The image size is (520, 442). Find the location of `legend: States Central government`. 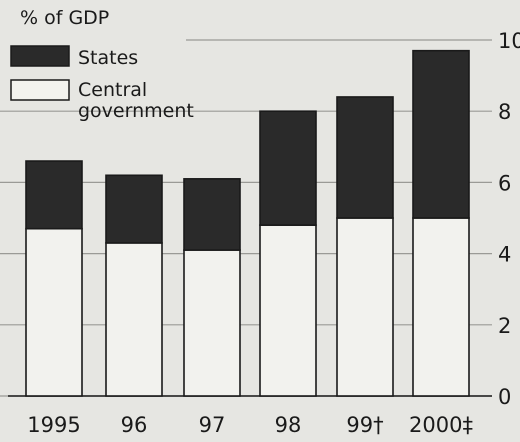

legend: States Central government is located at coordinates (102, 83).